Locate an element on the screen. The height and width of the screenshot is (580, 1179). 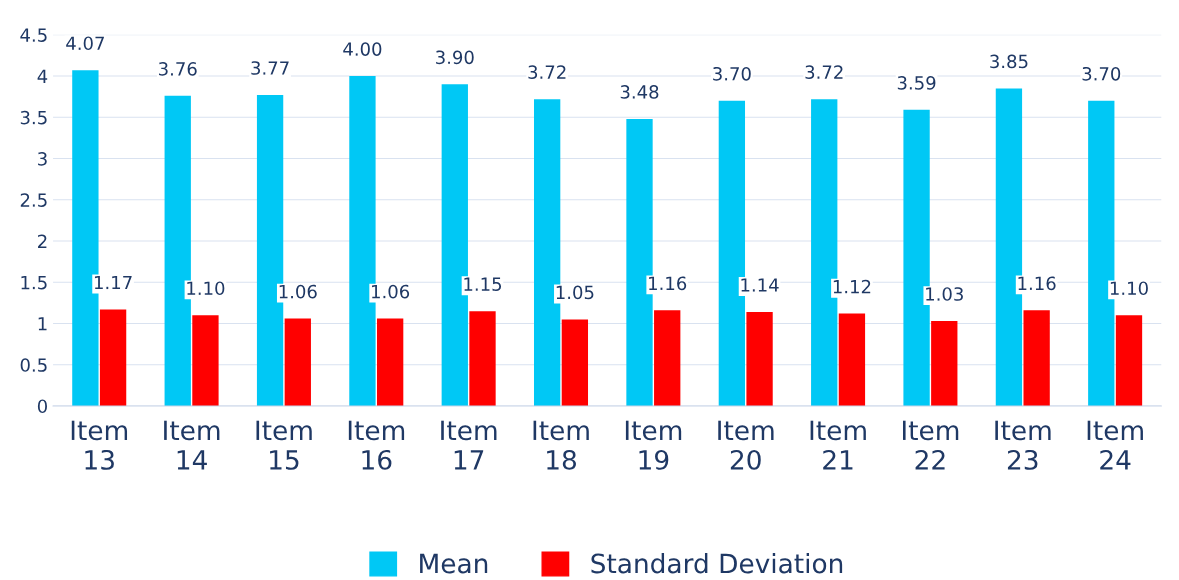
y-tick-label: 3.5 is located at coordinates (33, 117).